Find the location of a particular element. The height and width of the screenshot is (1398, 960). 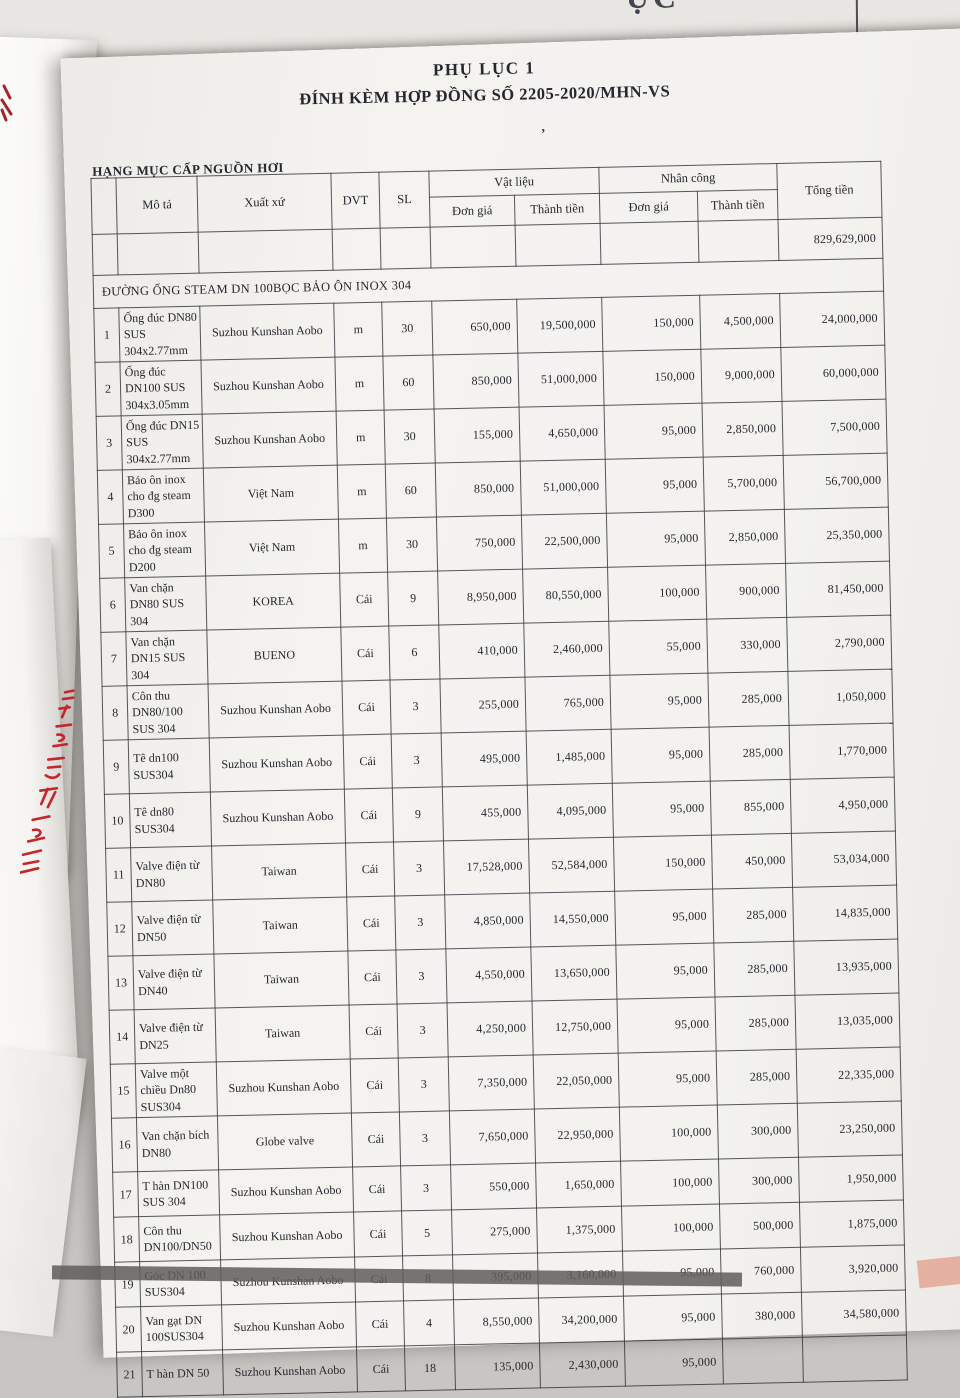

row-description: Bảo ôn inox cho đg steam D300 is located at coordinates (163, 496).